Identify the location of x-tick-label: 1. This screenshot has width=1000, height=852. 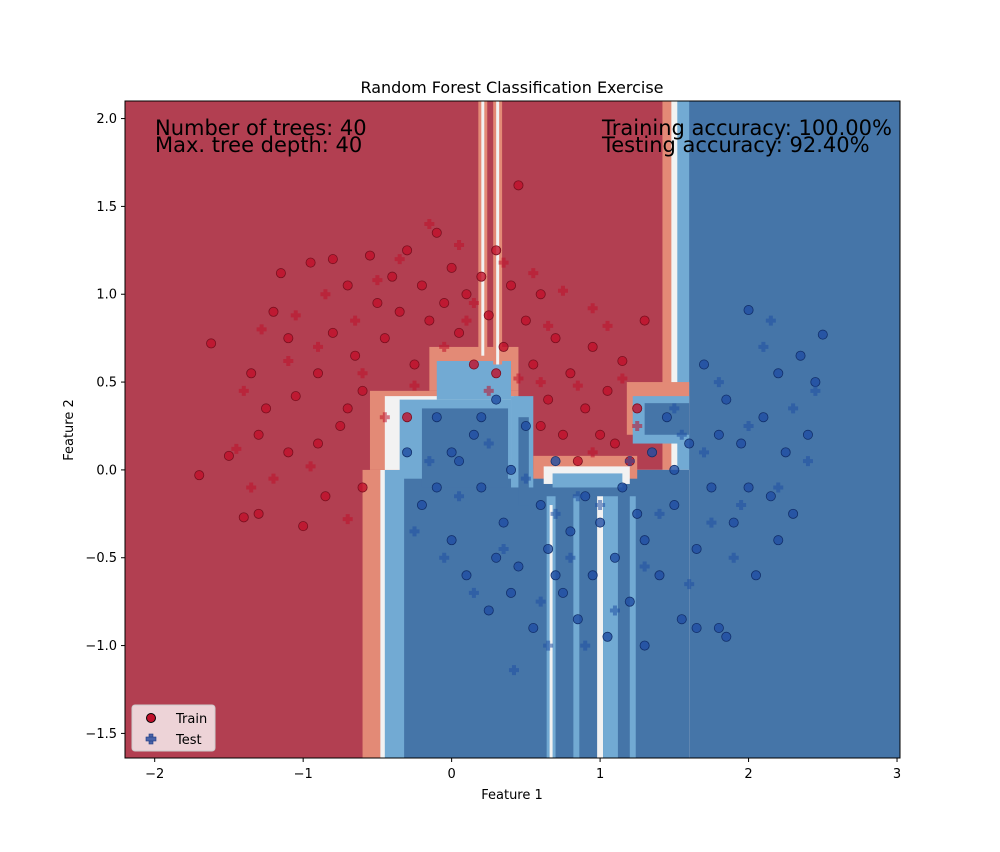
(600, 774).